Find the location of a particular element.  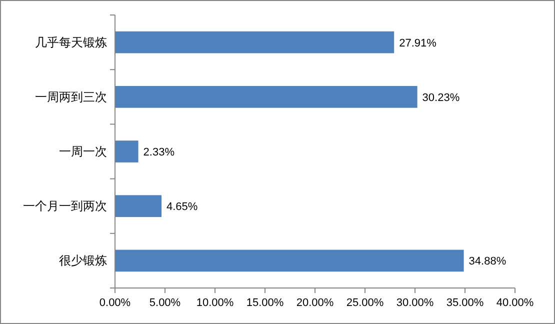

y-tick-label: 一个月一到两次 is located at coordinates (65, 206).